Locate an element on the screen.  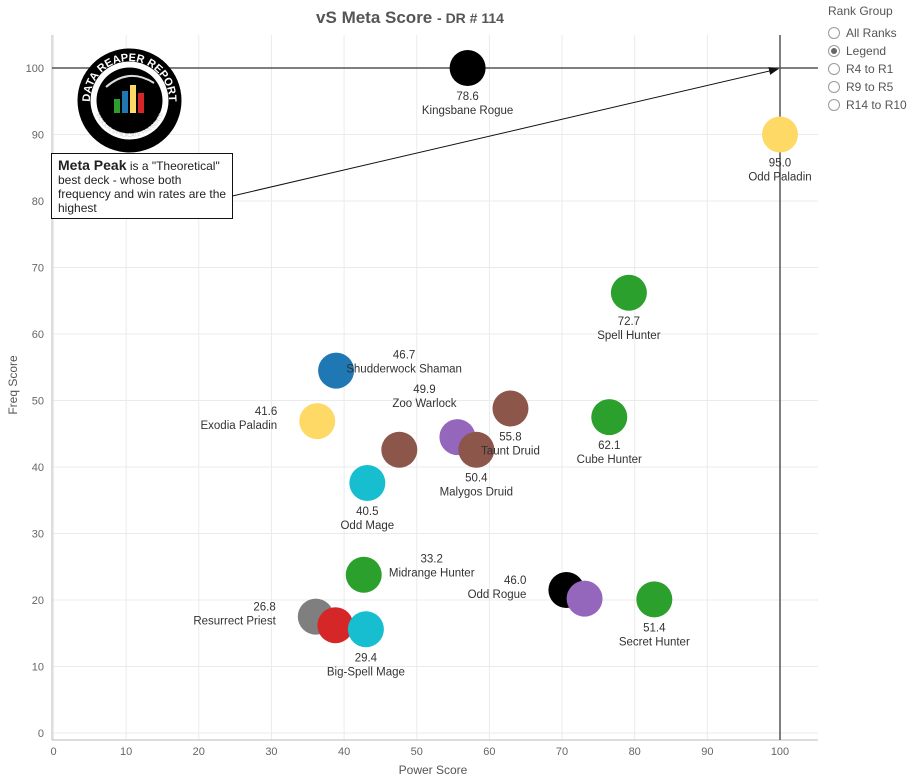
chart-title: vS Meta Score - DR # 114 is located at coordinates (410, 18).